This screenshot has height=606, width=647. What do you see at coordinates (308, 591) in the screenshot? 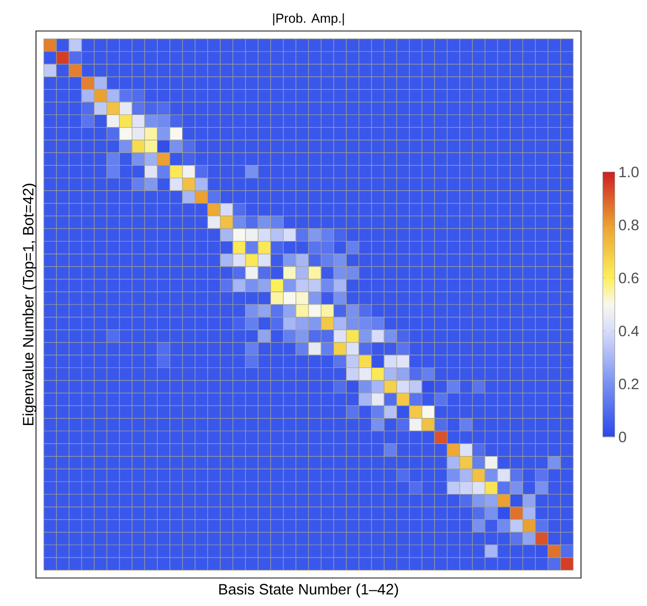
I see `x-axis-title: Basis State Number (1–42)` at bounding box center [308, 591].